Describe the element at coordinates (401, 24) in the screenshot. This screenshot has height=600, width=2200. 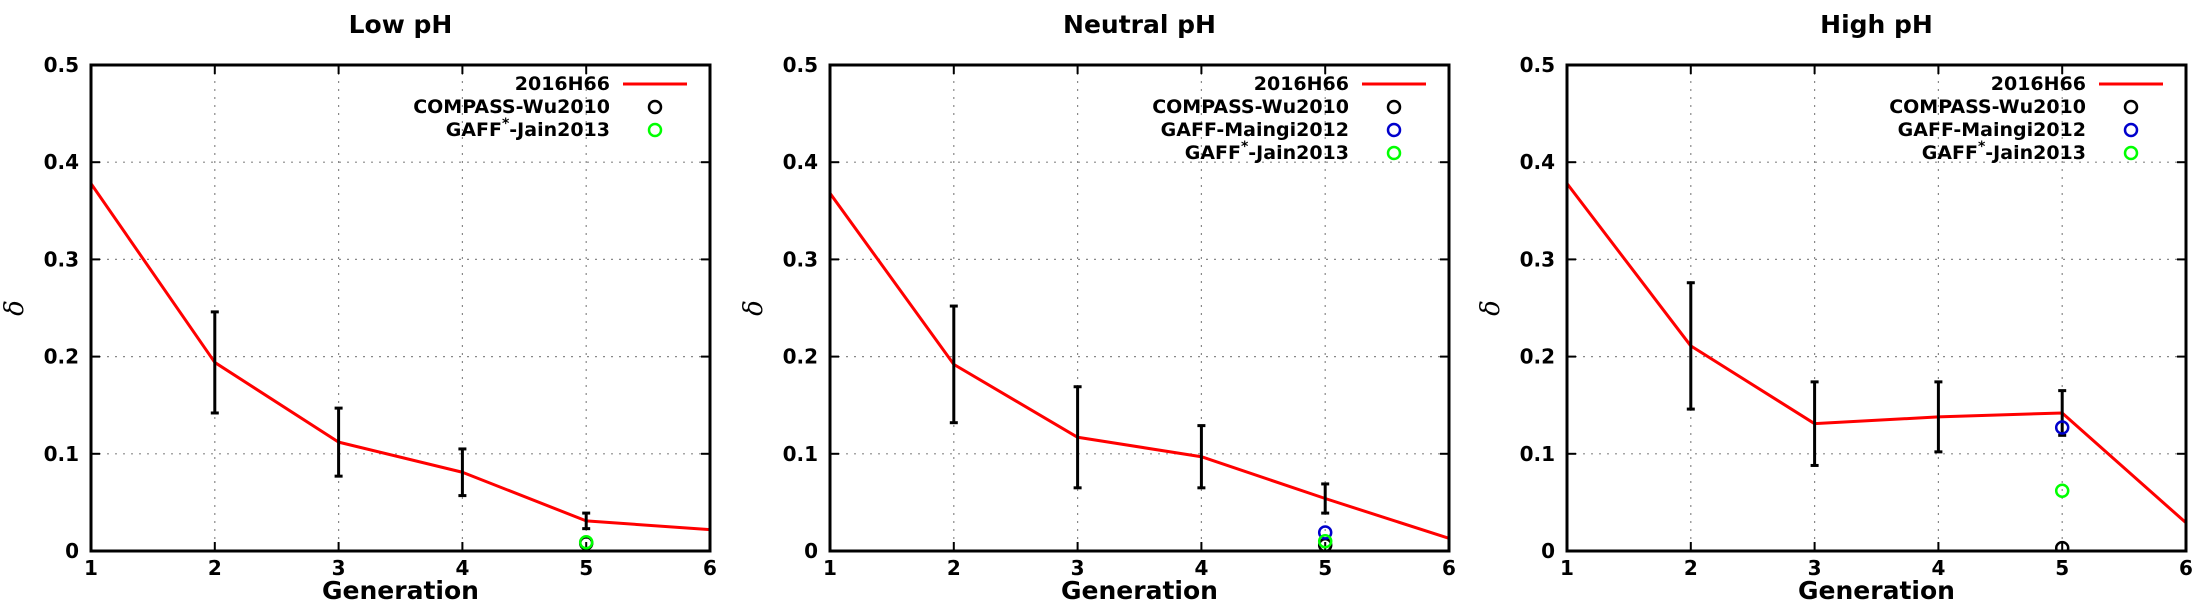
I see `chart-title: Low pH` at that location.